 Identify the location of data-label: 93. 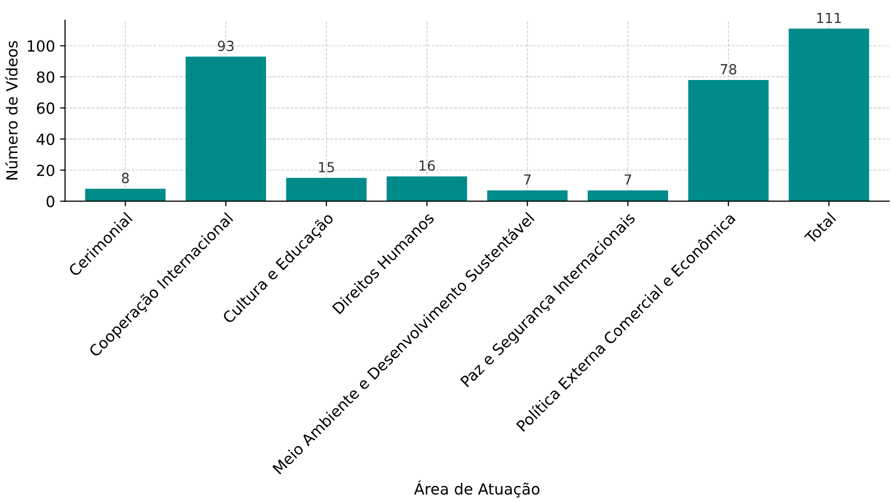
(226, 46).